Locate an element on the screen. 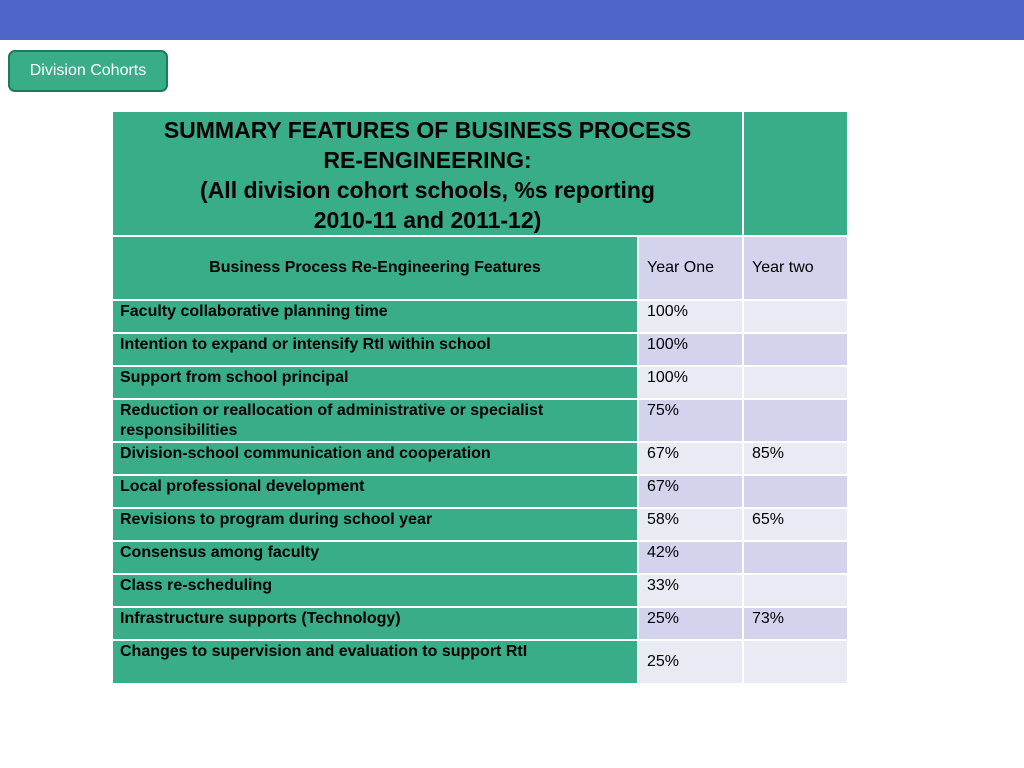 This screenshot has height=768, width=1024. table-row: Class re-scheduling 33% is located at coordinates (480, 590).